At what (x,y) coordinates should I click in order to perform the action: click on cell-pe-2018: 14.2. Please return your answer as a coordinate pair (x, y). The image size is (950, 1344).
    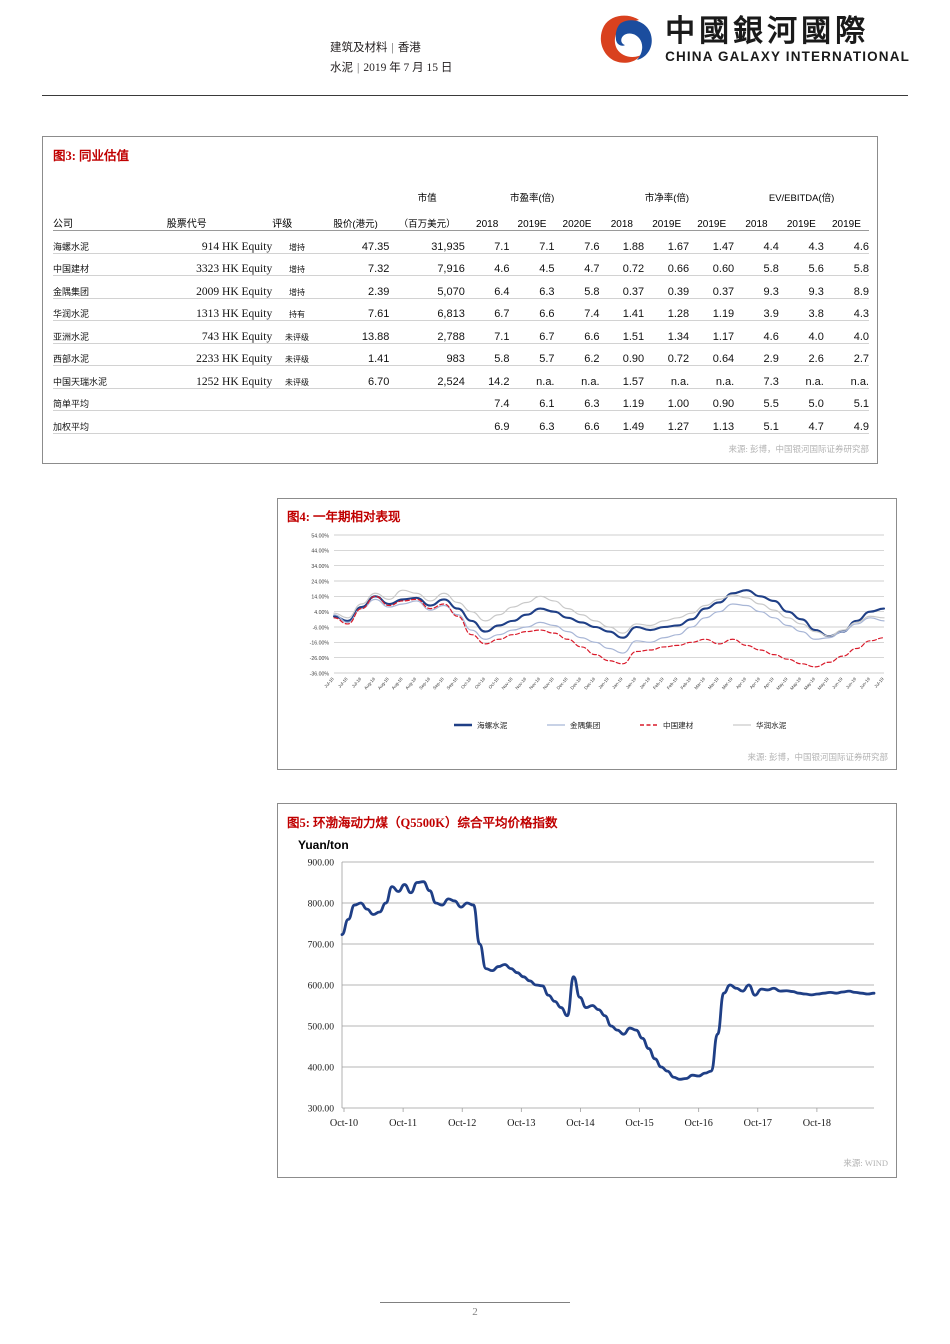
    Looking at the image, I should click on (487, 377).